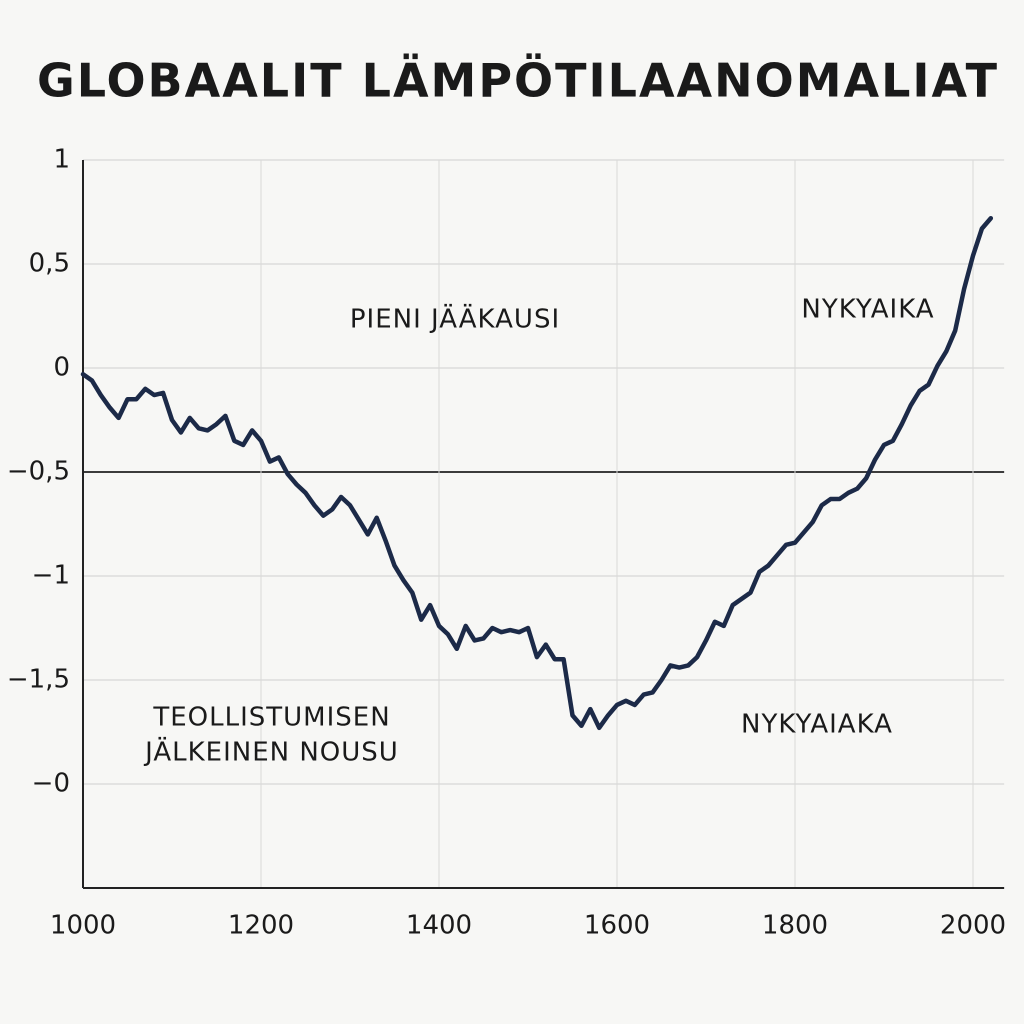 This screenshot has width=1024, height=1024. What do you see at coordinates (973, 926) in the screenshot?
I see `x-tick-label: 2000` at bounding box center [973, 926].